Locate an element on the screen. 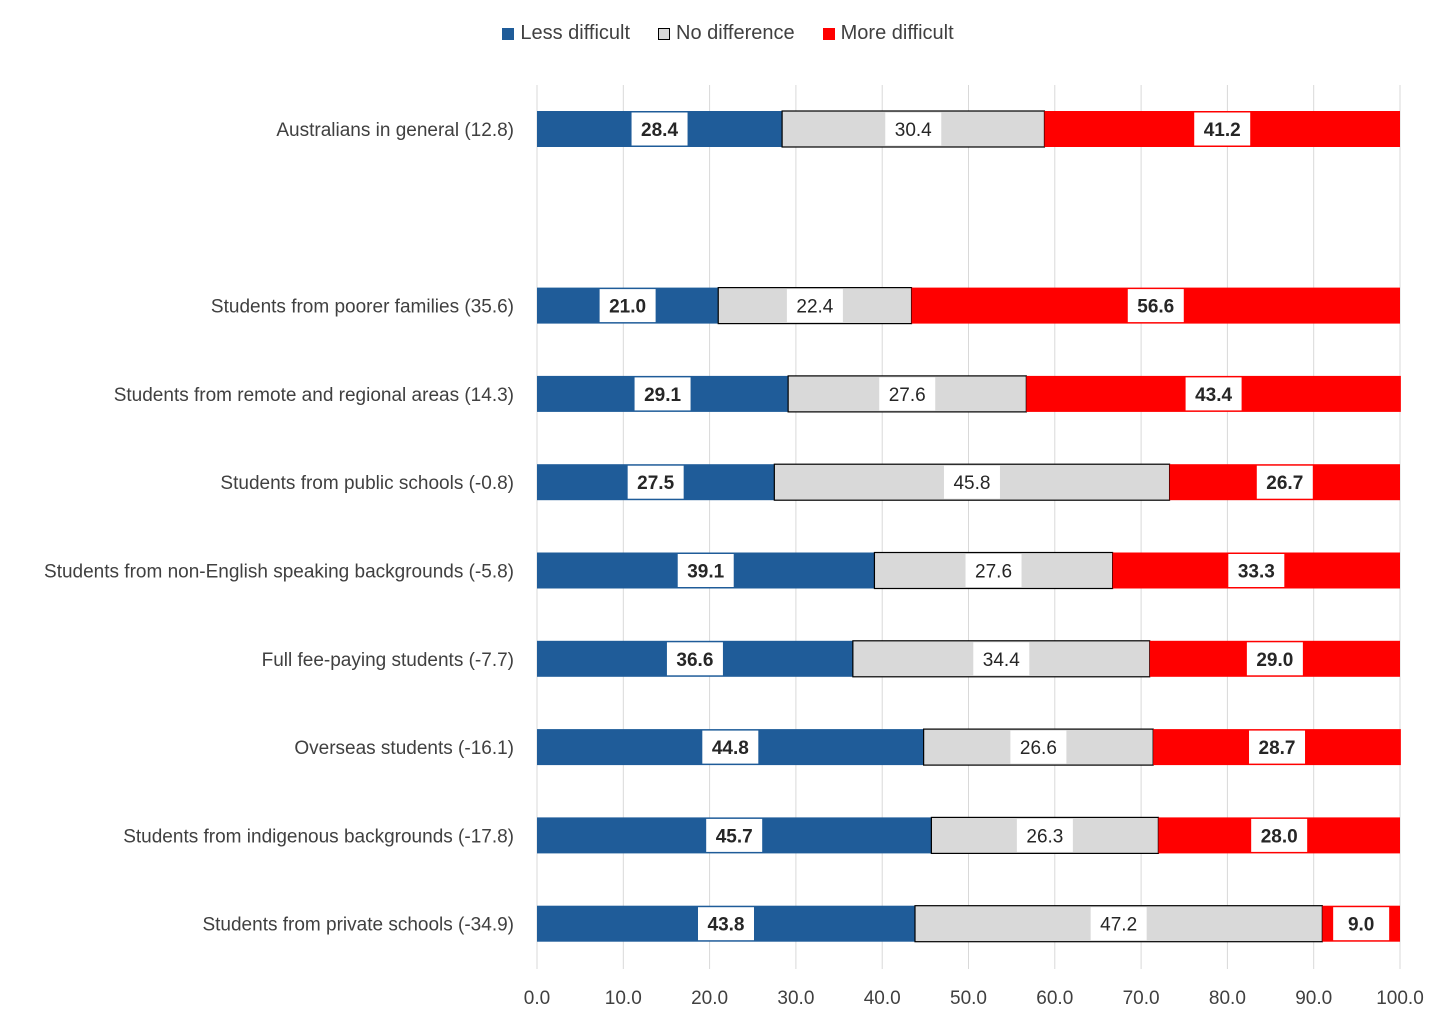 Image resolution: width=1456 pixels, height=1029 pixels. data-label-0-2: 21.0 is located at coordinates (627, 307).